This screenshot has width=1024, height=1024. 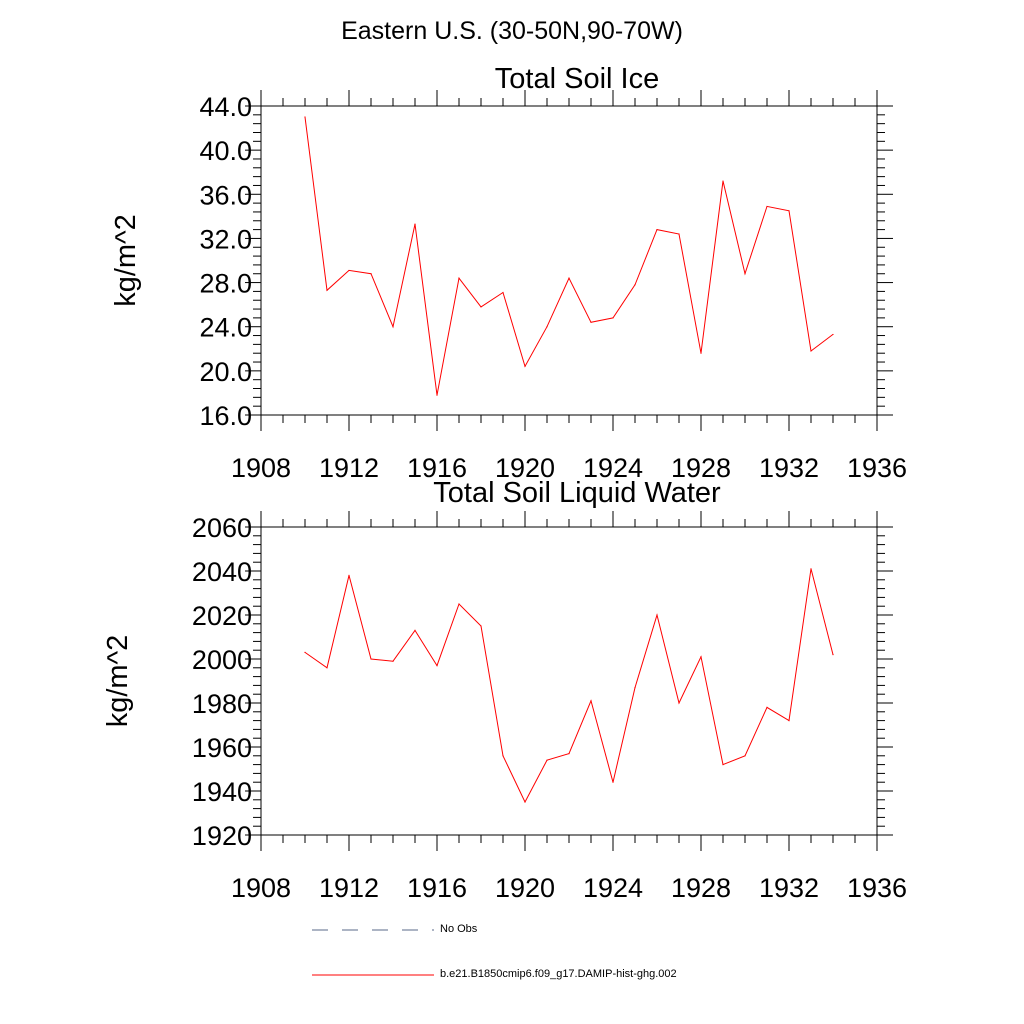 What do you see at coordinates (222, 704) in the screenshot?
I see `y-tick-label: 1980` at bounding box center [222, 704].